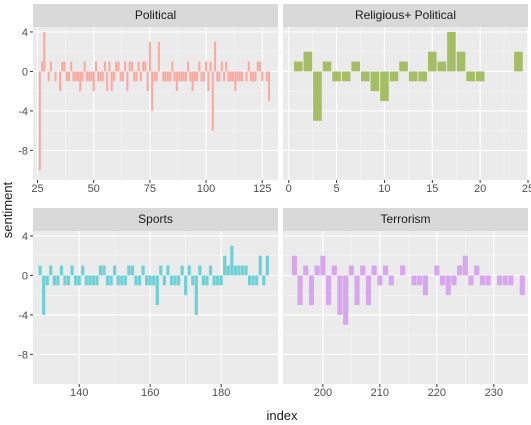 The image size is (531, 425). I want to click on facet-title: Political, so click(155, 15).